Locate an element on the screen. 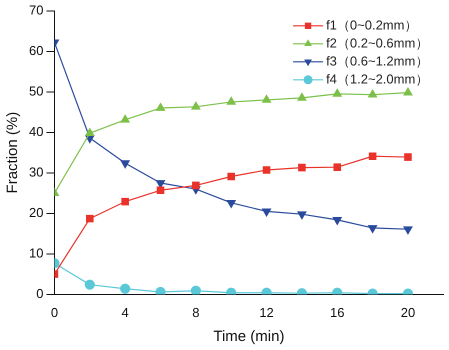 The height and width of the screenshot is (350, 449). legend-label: f3（0.6~1.2mm） is located at coordinates (377, 60).